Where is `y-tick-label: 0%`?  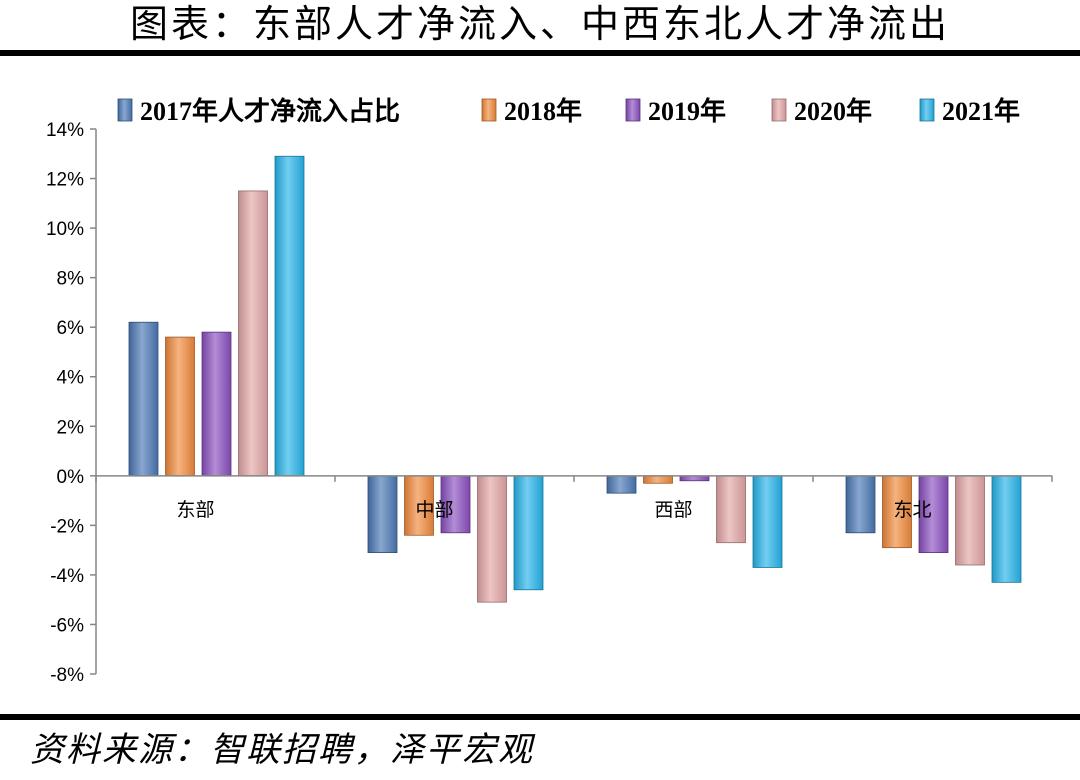 y-tick-label: 0% is located at coordinates (71, 477).